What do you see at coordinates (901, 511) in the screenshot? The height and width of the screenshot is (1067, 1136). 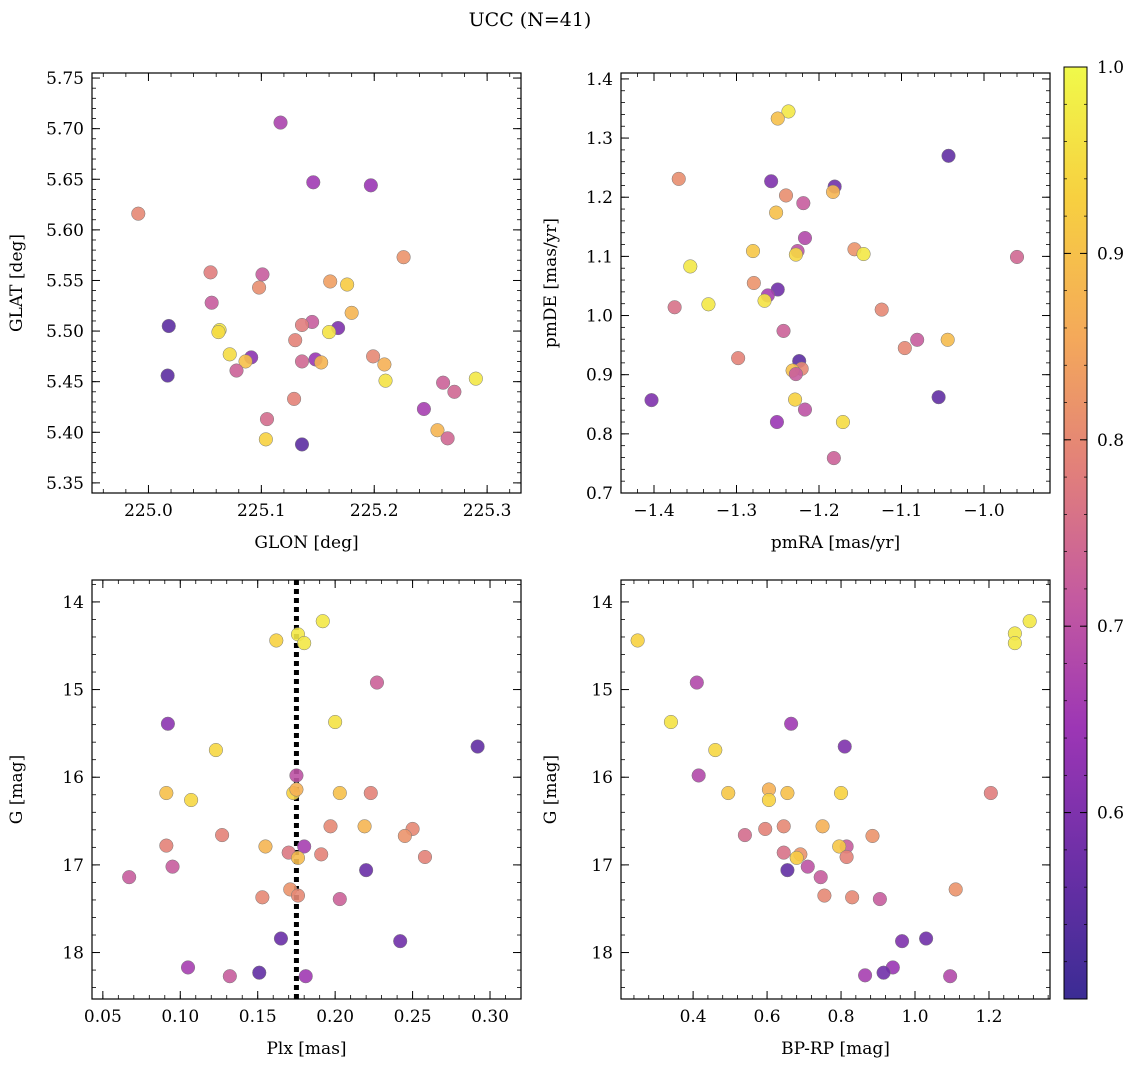 I see `x-tick-label: −1.1` at bounding box center [901, 511].